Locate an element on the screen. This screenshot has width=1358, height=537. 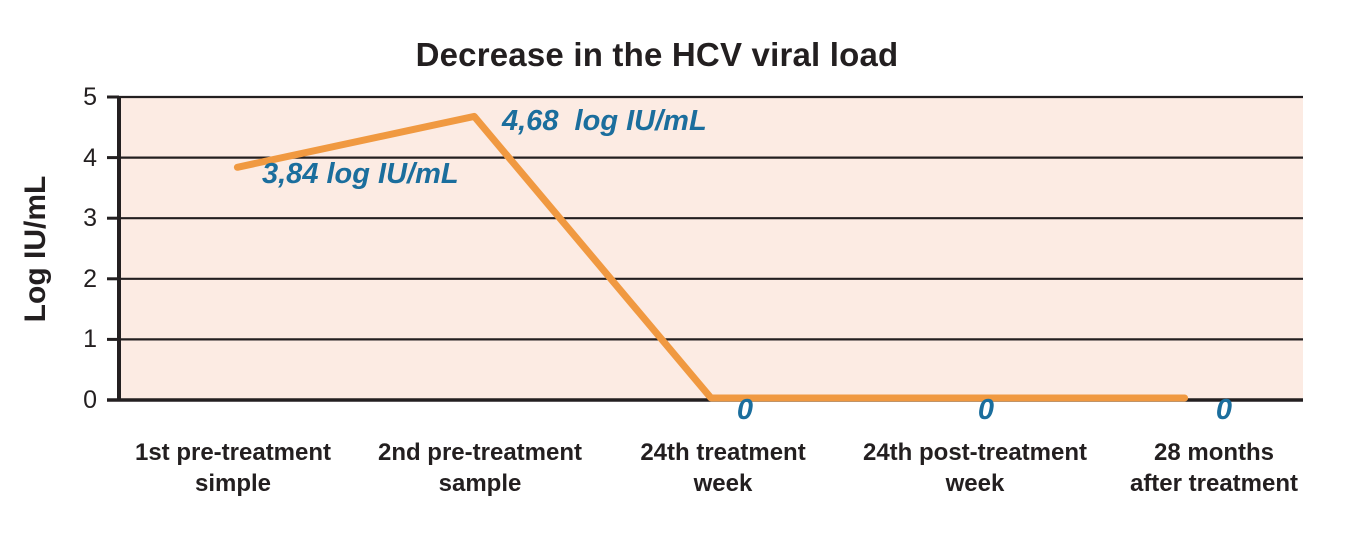
chart-title: Decrease in the HCV viral load is located at coordinates (657, 54).